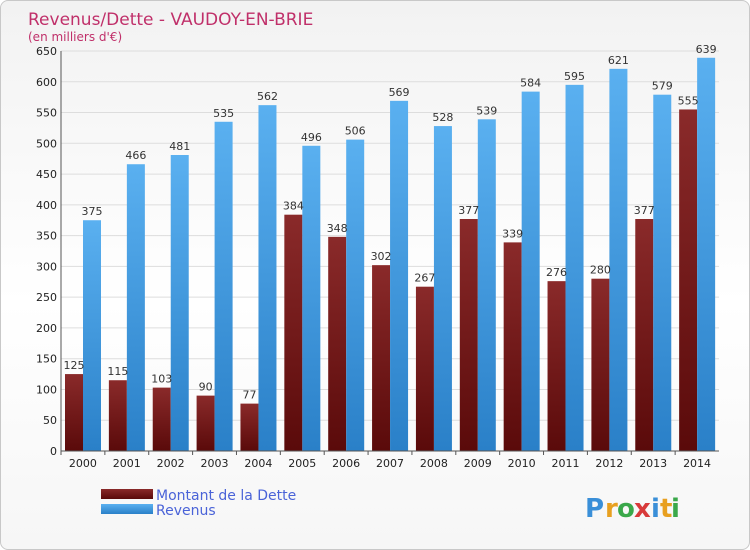 Image resolution: width=750 pixels, height=550 pixels. What do you see at coordinates (611, 509) in the screenshot?
I see `brand-letter-1: r` at bounding box center [611, 509].